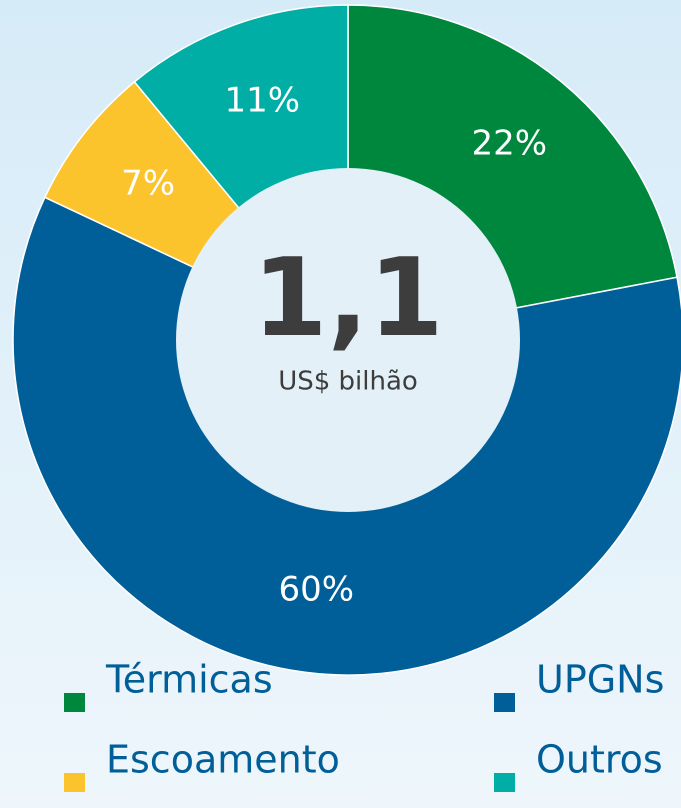 The width and height of the screenshot is (681, 808). I want to click on legend-label: UPGNs, so click(600, 680).